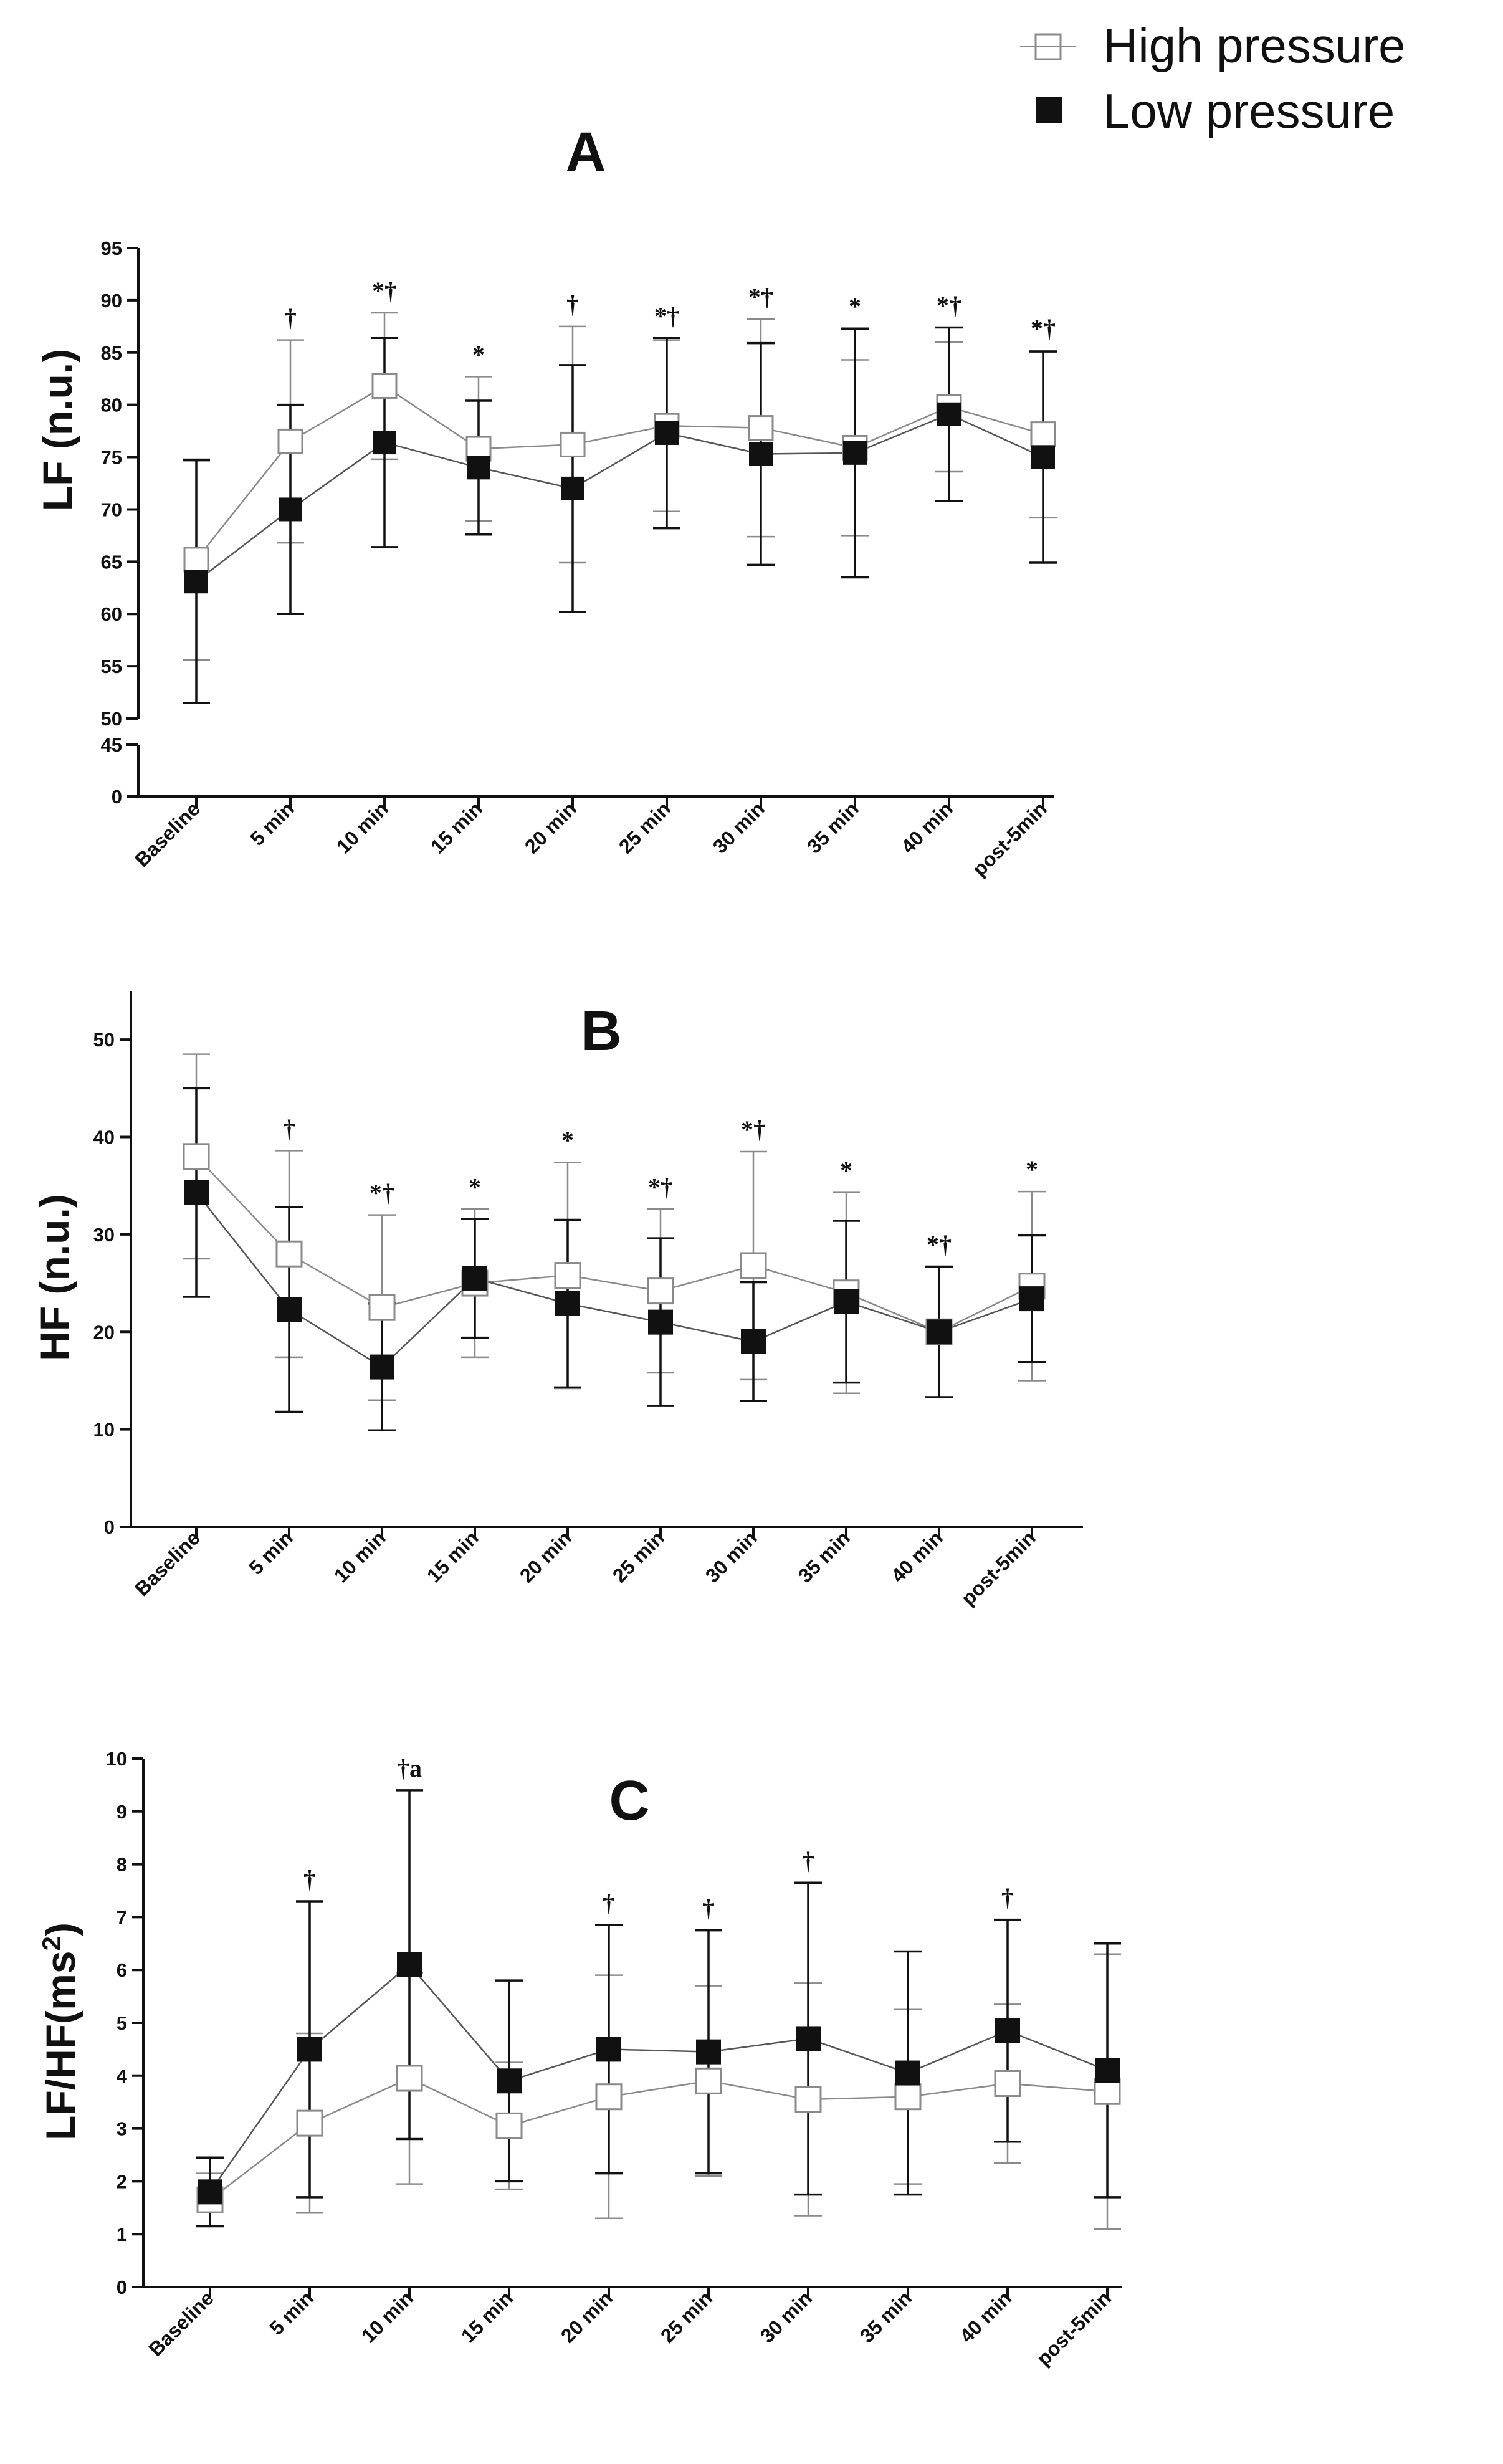 The width and height of the screenshot is (1503, 2464). What do you see at coordinates (456, 827) in the screenshot?
I see `x-tick-label: 15 min` at bounding box center [456, 827].